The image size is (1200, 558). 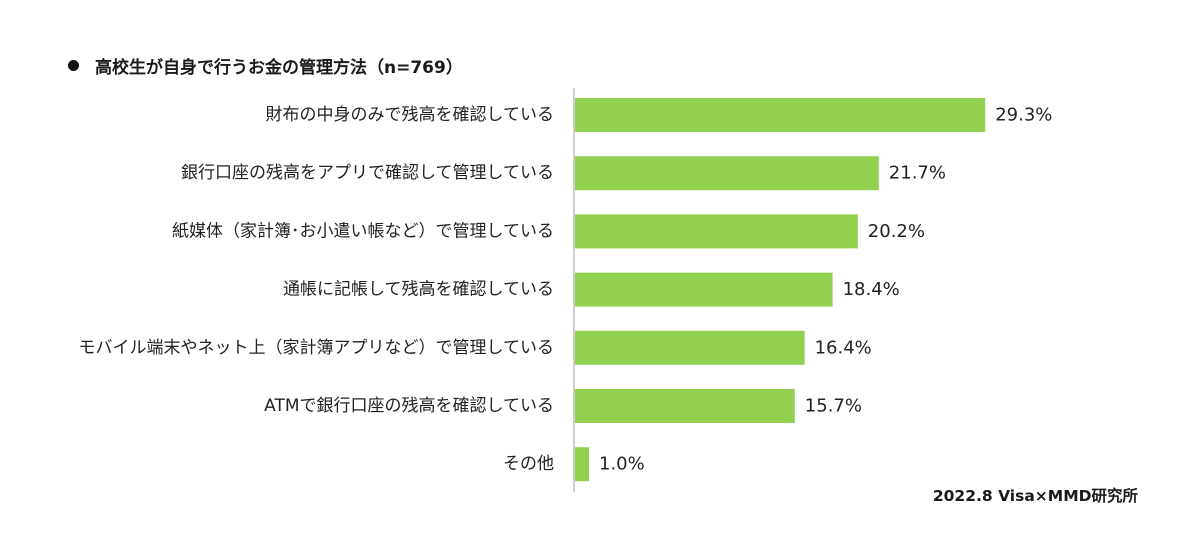 What do you see at coordinates (367, 173) in the screenshot?
I see `category-label: 銀行口座の残高をアプリで確認して管理している` at bounding box center [367, 173].